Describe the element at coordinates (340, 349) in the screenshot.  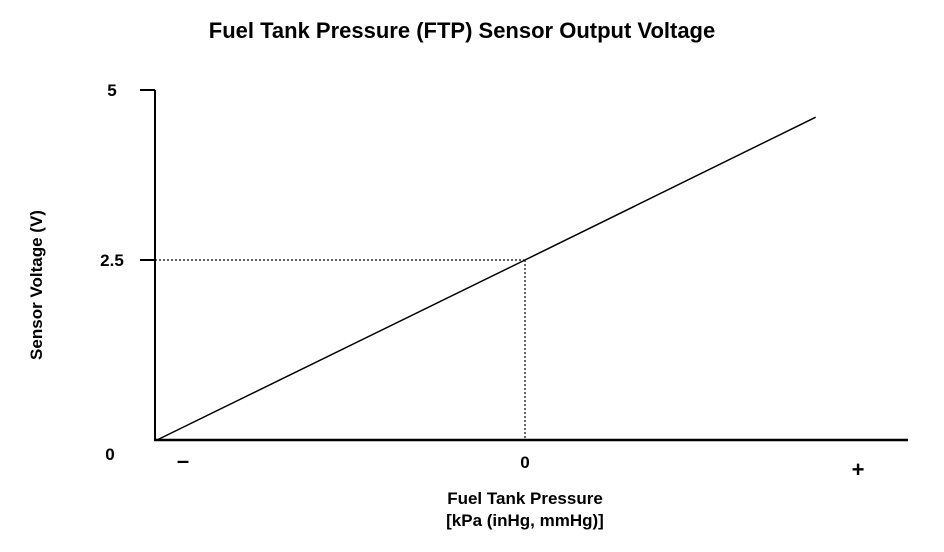
I see `reference-lines` at that location.